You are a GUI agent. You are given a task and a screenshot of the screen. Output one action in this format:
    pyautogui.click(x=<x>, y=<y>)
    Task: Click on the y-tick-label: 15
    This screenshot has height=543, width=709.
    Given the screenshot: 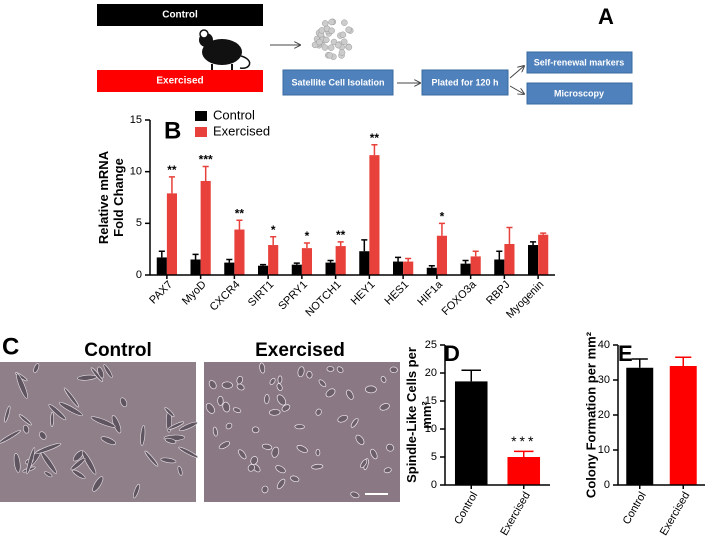 What is the action you would take?
    pyautogui.click(x=136, y=120)
    